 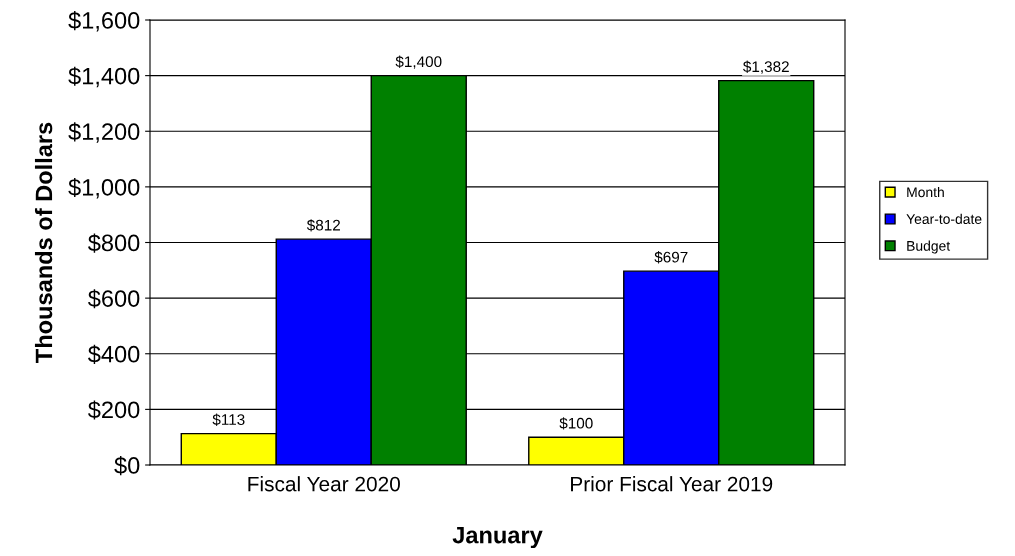 What do you see at coordinates (114, 243) in the screenshot?
I see `y-tick-label: $800` at bounding box center [114, 243].